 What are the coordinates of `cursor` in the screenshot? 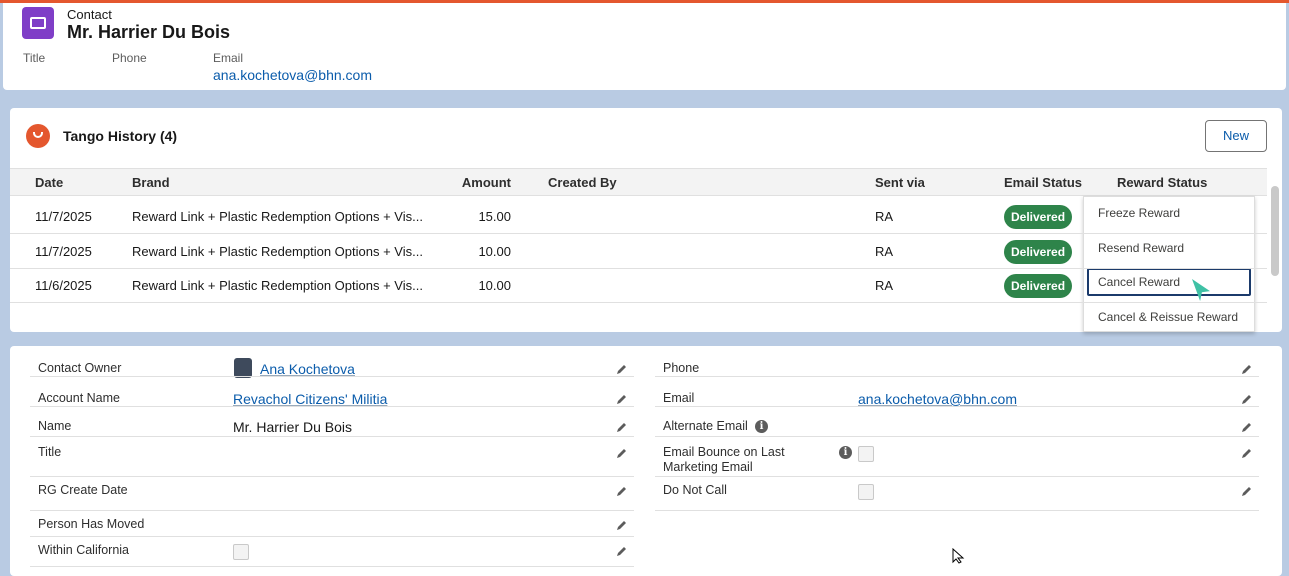 It's located at (958, 556).